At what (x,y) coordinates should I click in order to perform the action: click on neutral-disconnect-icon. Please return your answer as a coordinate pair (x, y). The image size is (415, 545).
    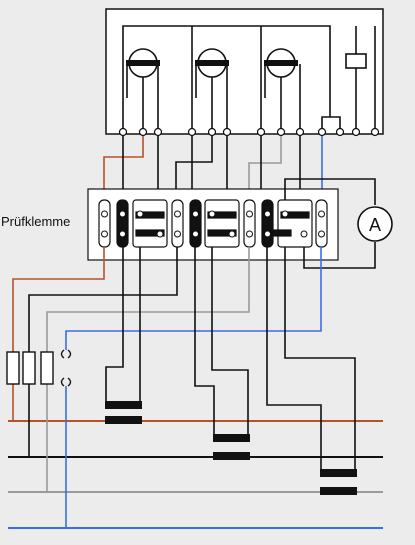
    Looking at the image, I should click on (66, 368).